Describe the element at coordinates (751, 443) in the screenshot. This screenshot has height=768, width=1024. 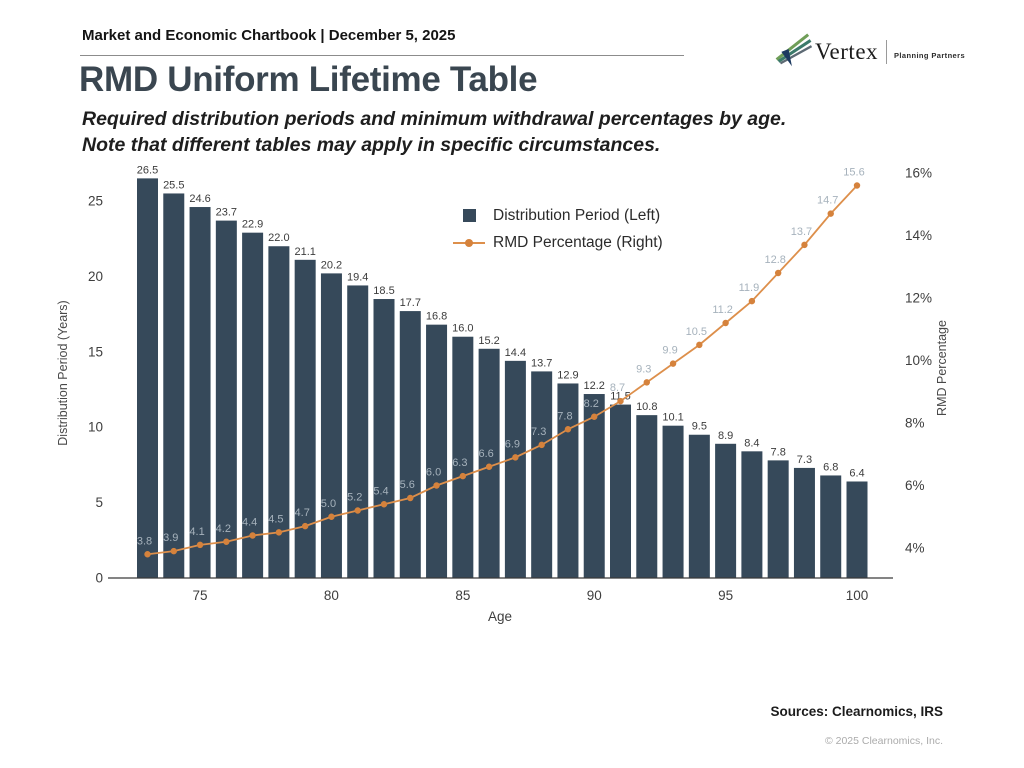
I see `bar-value-label: 8.4` at that location.